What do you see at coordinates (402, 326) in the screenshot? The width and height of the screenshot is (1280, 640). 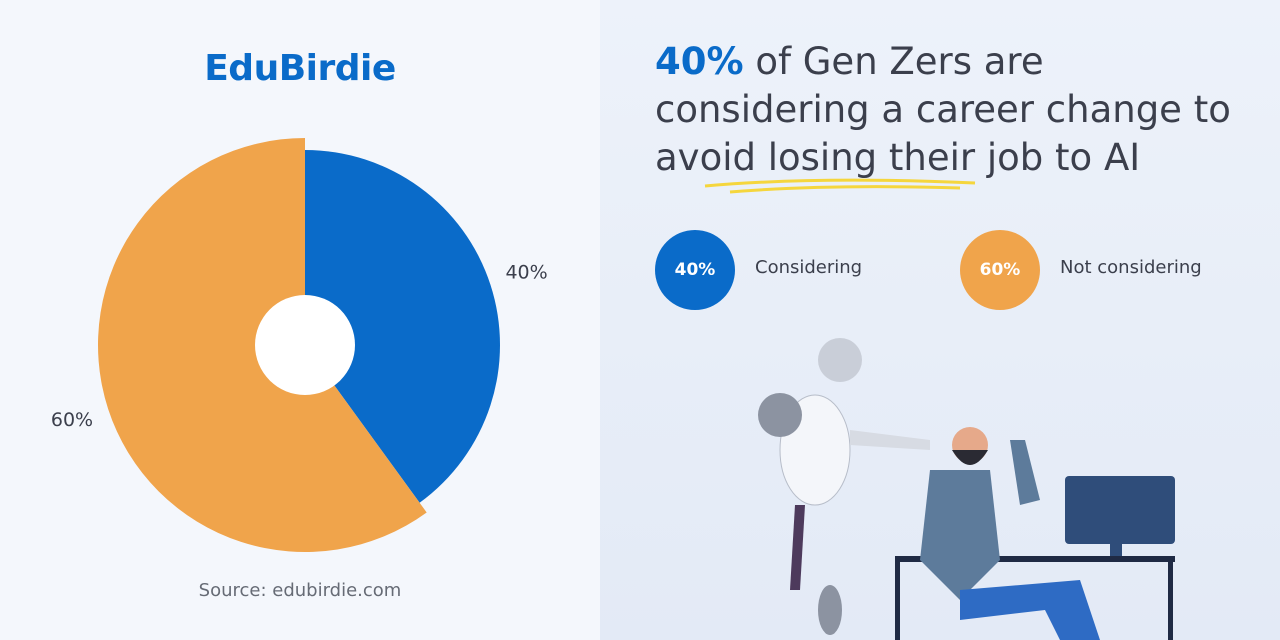 I see `pie-slice` at bounding box center [402, 326].